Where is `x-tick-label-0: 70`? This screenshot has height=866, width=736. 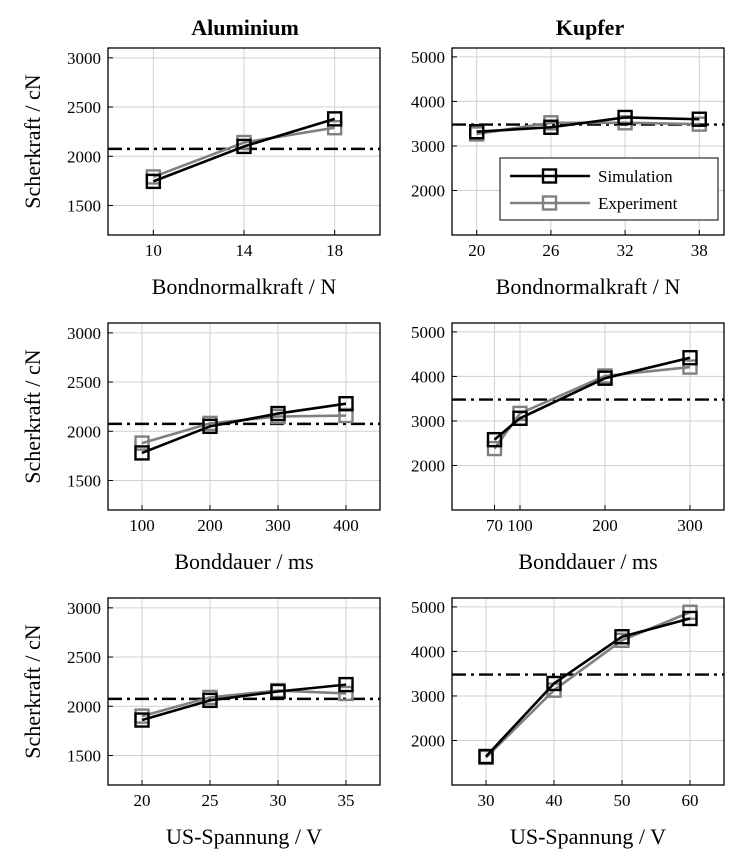 x-tick-label-0: 70 is located at coordinates (494, 525).